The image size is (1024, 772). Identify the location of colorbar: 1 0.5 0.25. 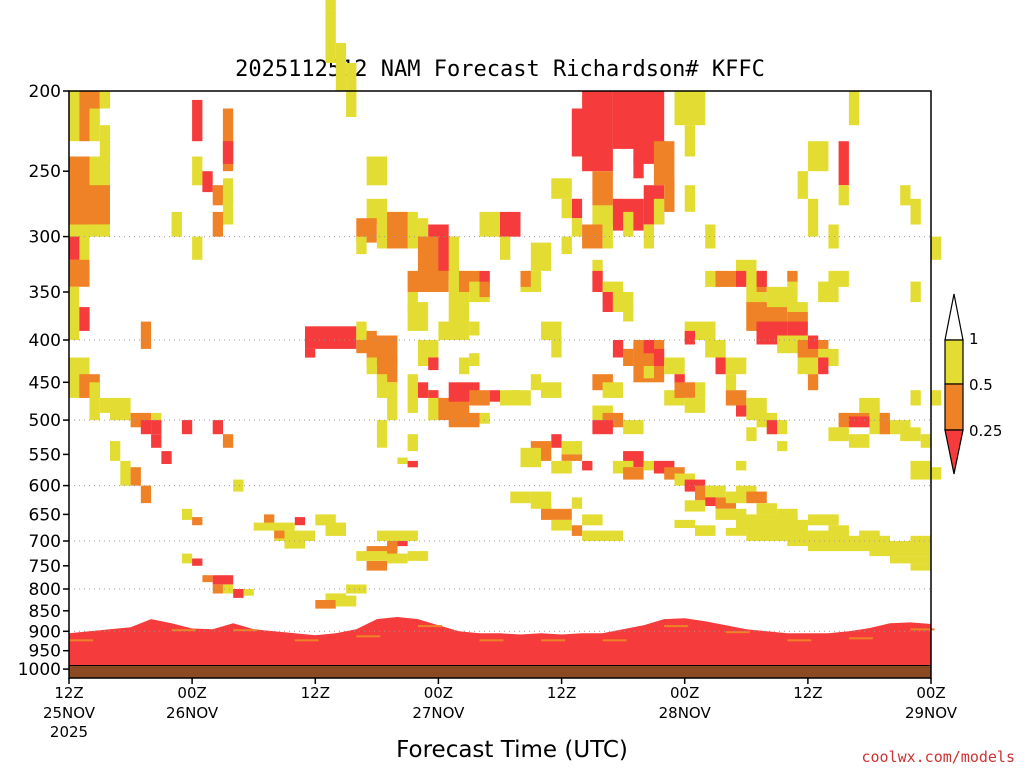
(973, 384).